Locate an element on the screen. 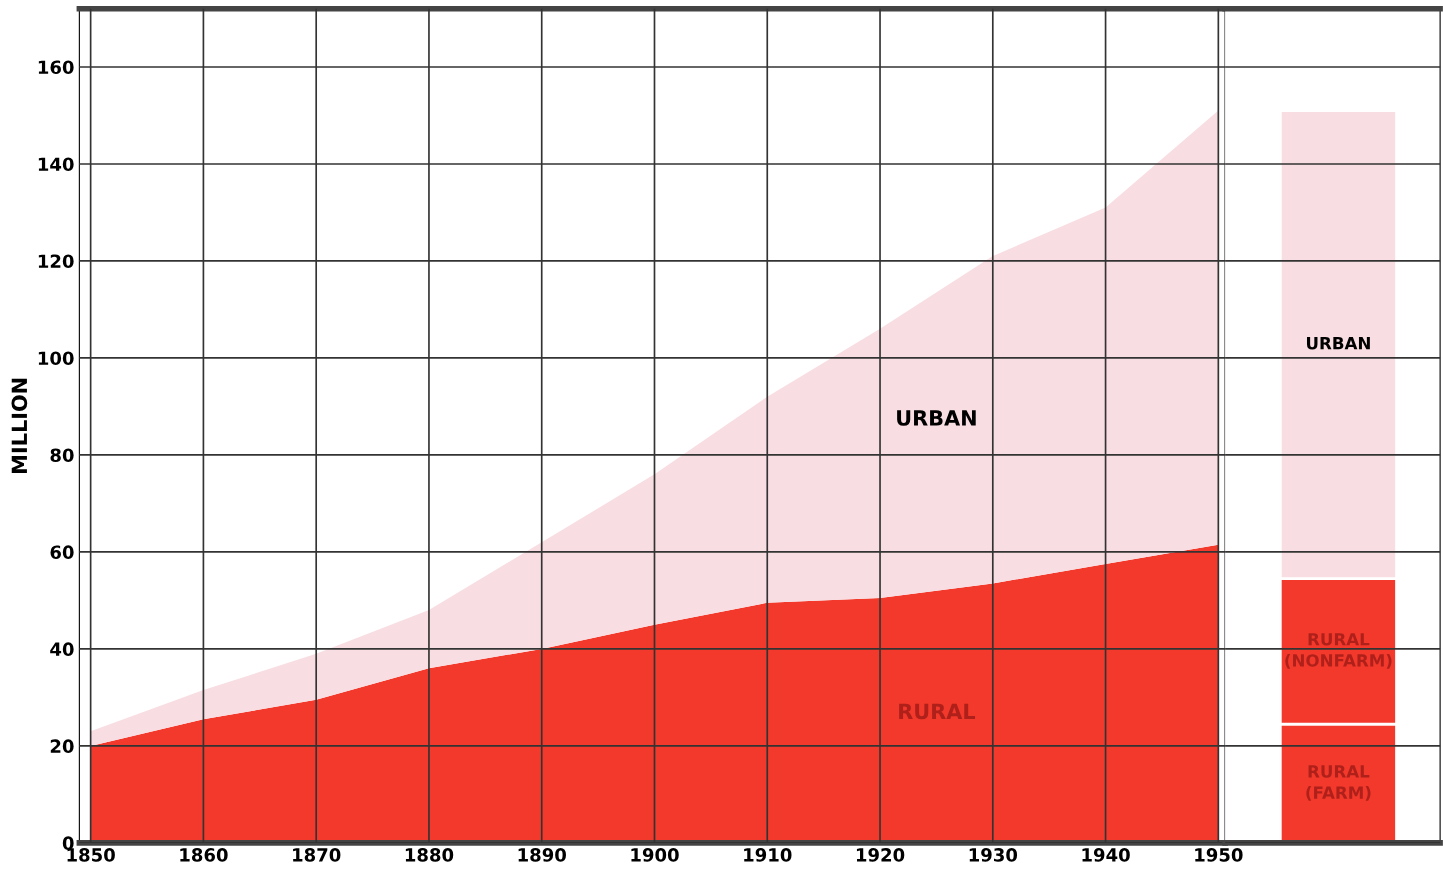 This screenshot has height=878, width=1443. y-tick-label: 100 is located at coordinates (56, 358).